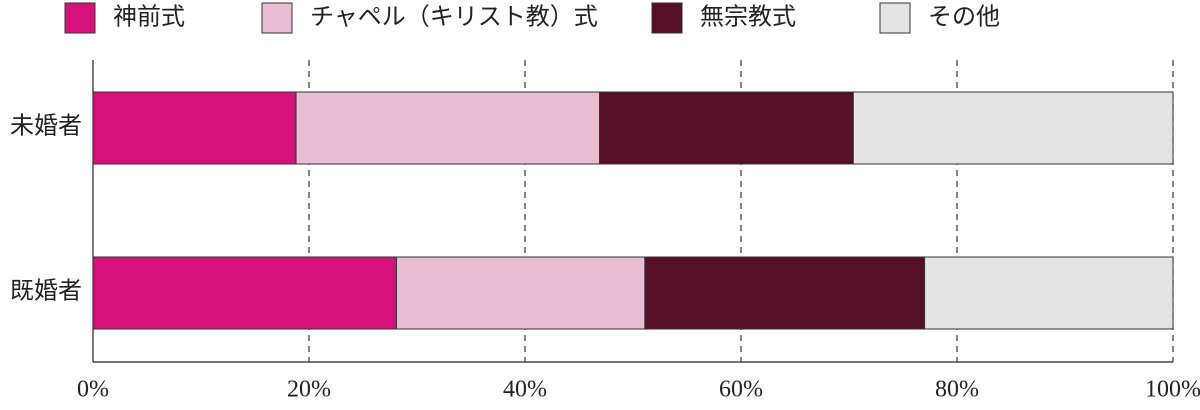 Image resolution: width=1200 pixels, height=410 pixels. Describe the element at coordinates (309, 390) in the screenshot. I see `x-tick-label: 20%` at that location.